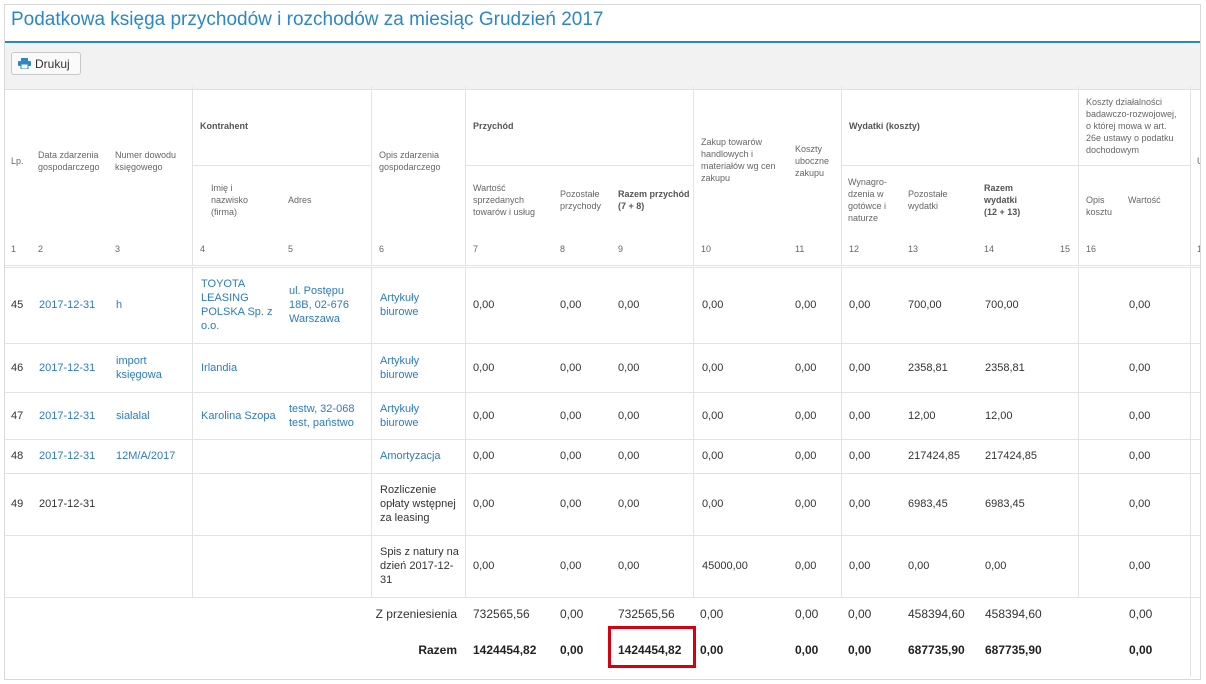 The image size is (1206, 684). I want to click on column-number: 14, so click(989, 249).